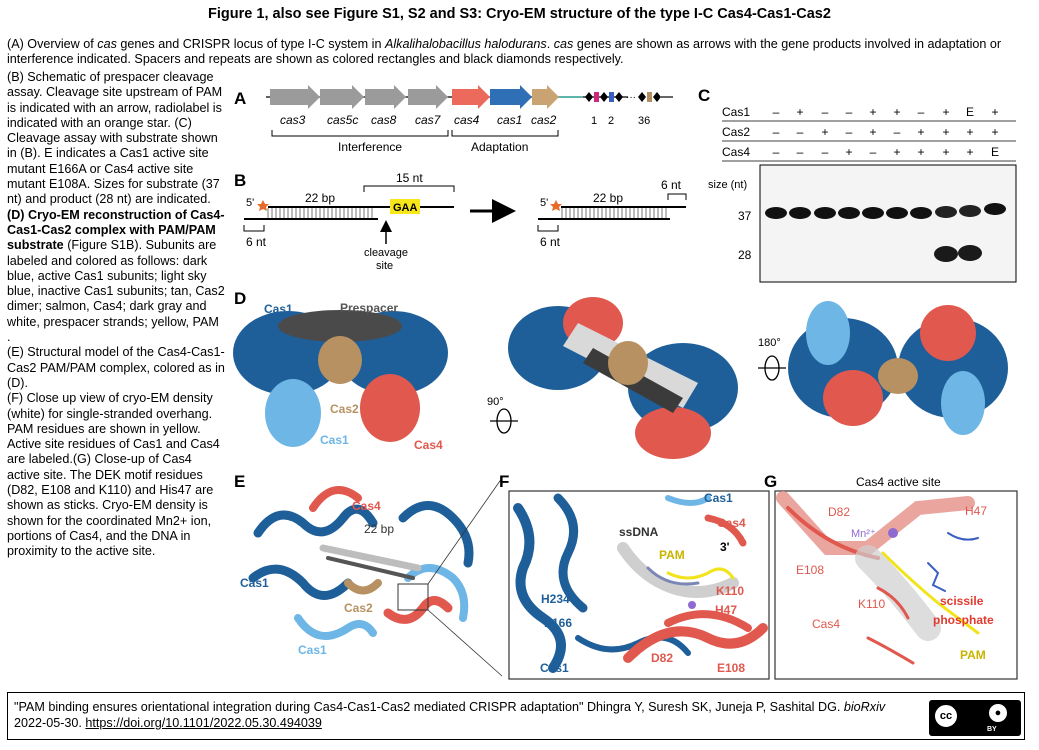  I want to click on mn-ion, so click(692, 605).